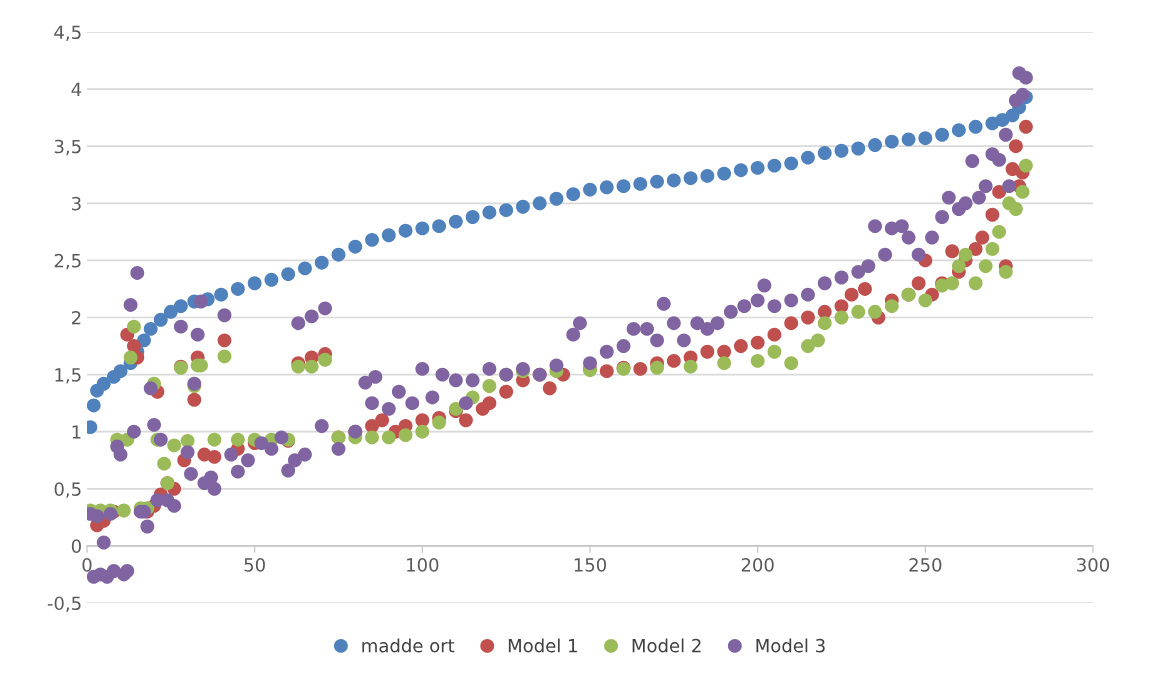 The height and width of the screenshot is (693, 1149). Describe the element at coordinates (76, 546) in the screenshot. I see `y-tick-label: 0` at that location.